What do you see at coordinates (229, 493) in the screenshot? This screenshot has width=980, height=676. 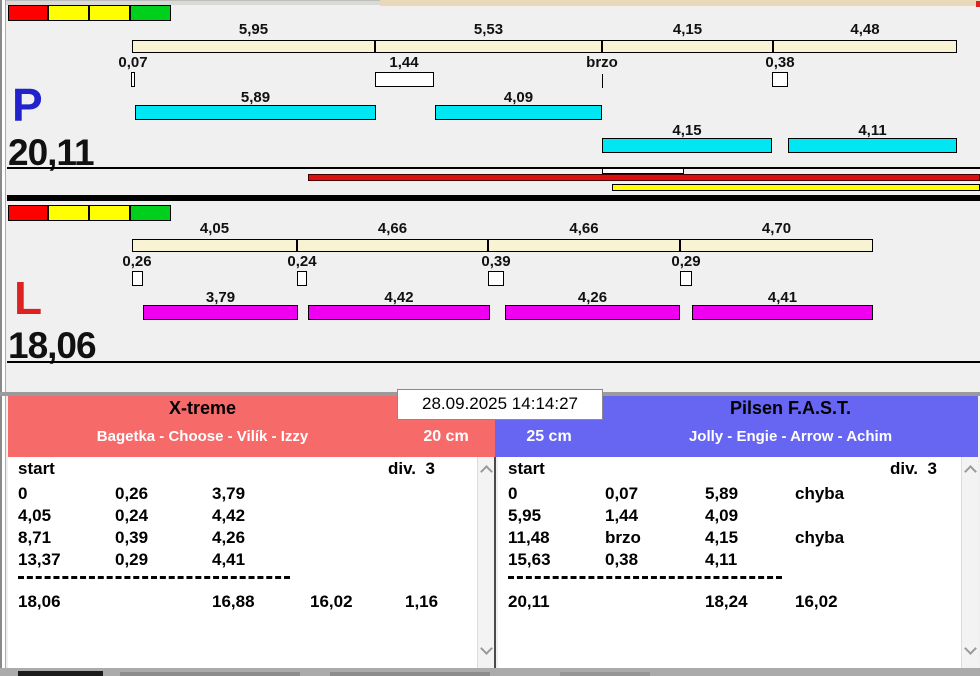 I see `table-cell: 3,79` at bounding box center [229, 493].